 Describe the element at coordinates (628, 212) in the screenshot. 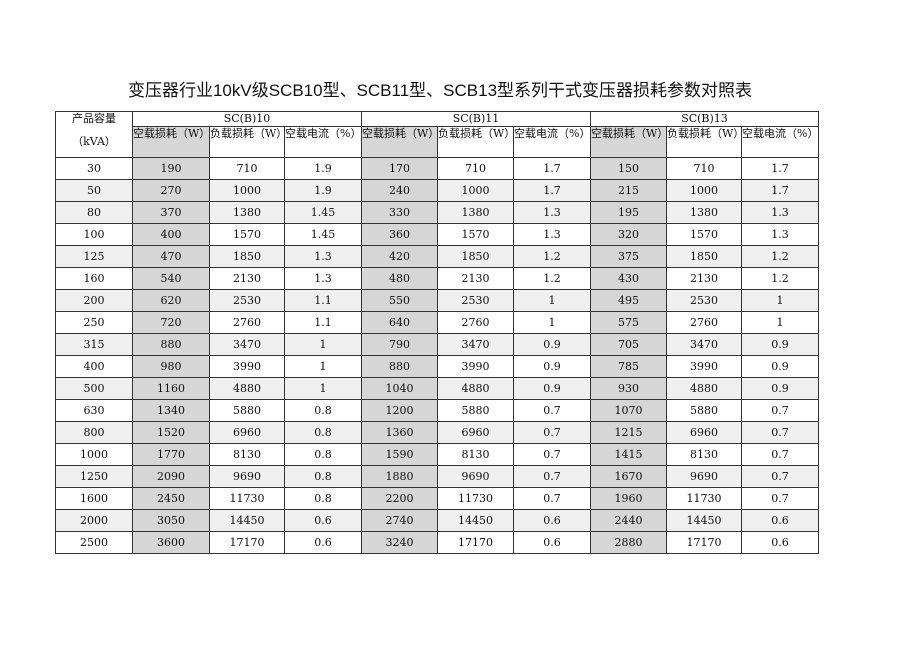

I see `no-load-loss-cell: 195` at that location.